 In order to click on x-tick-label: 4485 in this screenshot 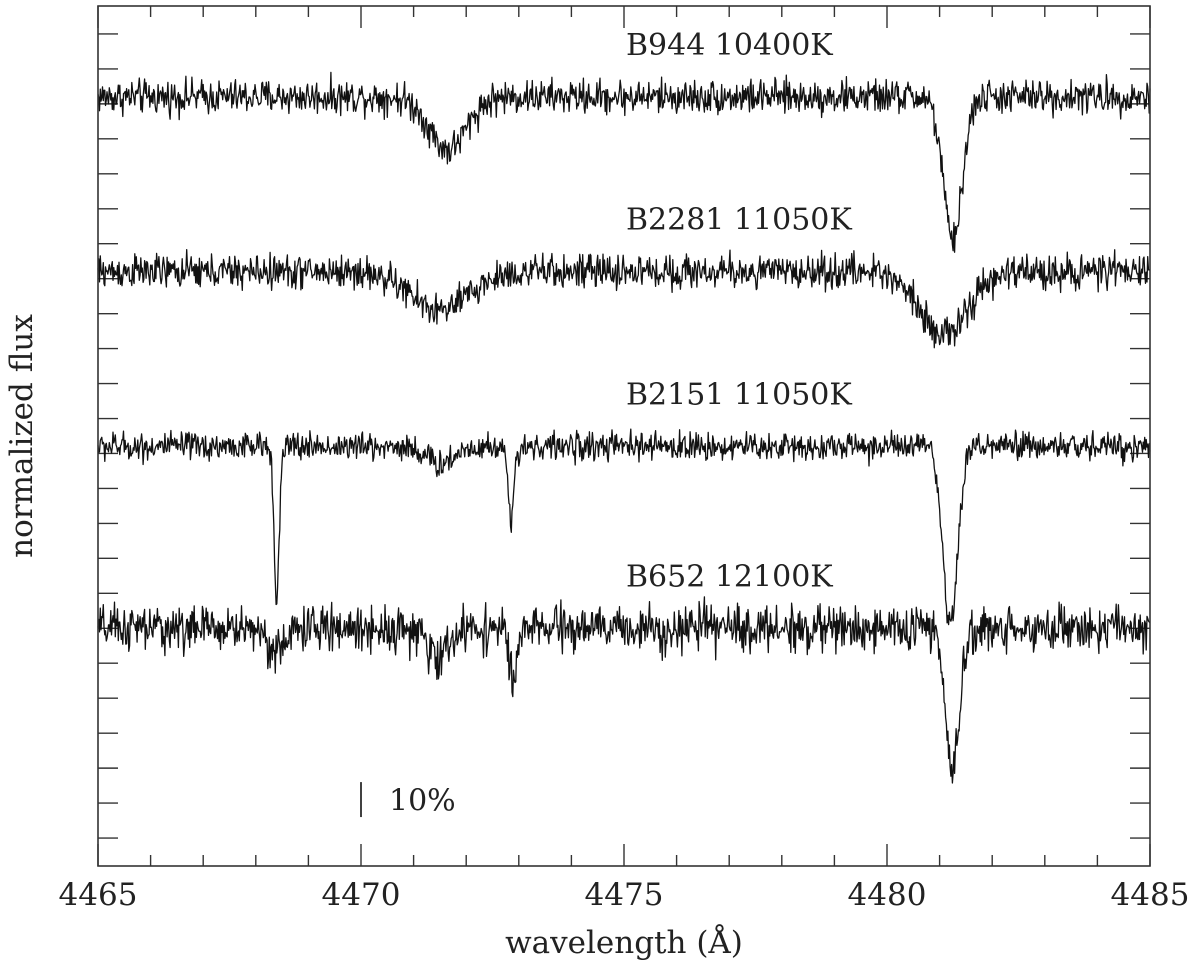, I will do `click(1150, 895)`.